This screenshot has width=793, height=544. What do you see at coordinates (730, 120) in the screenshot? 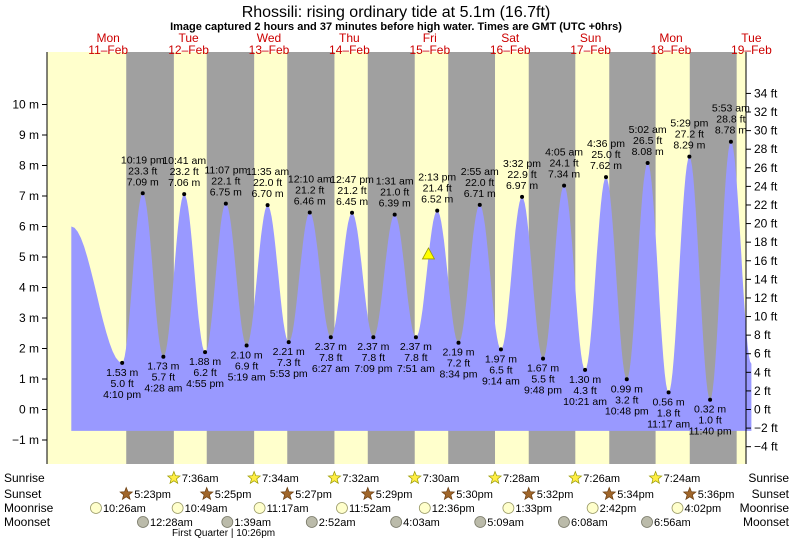
I see `high-tide-label: 28.8 ft` at bounding box center [730, 120].